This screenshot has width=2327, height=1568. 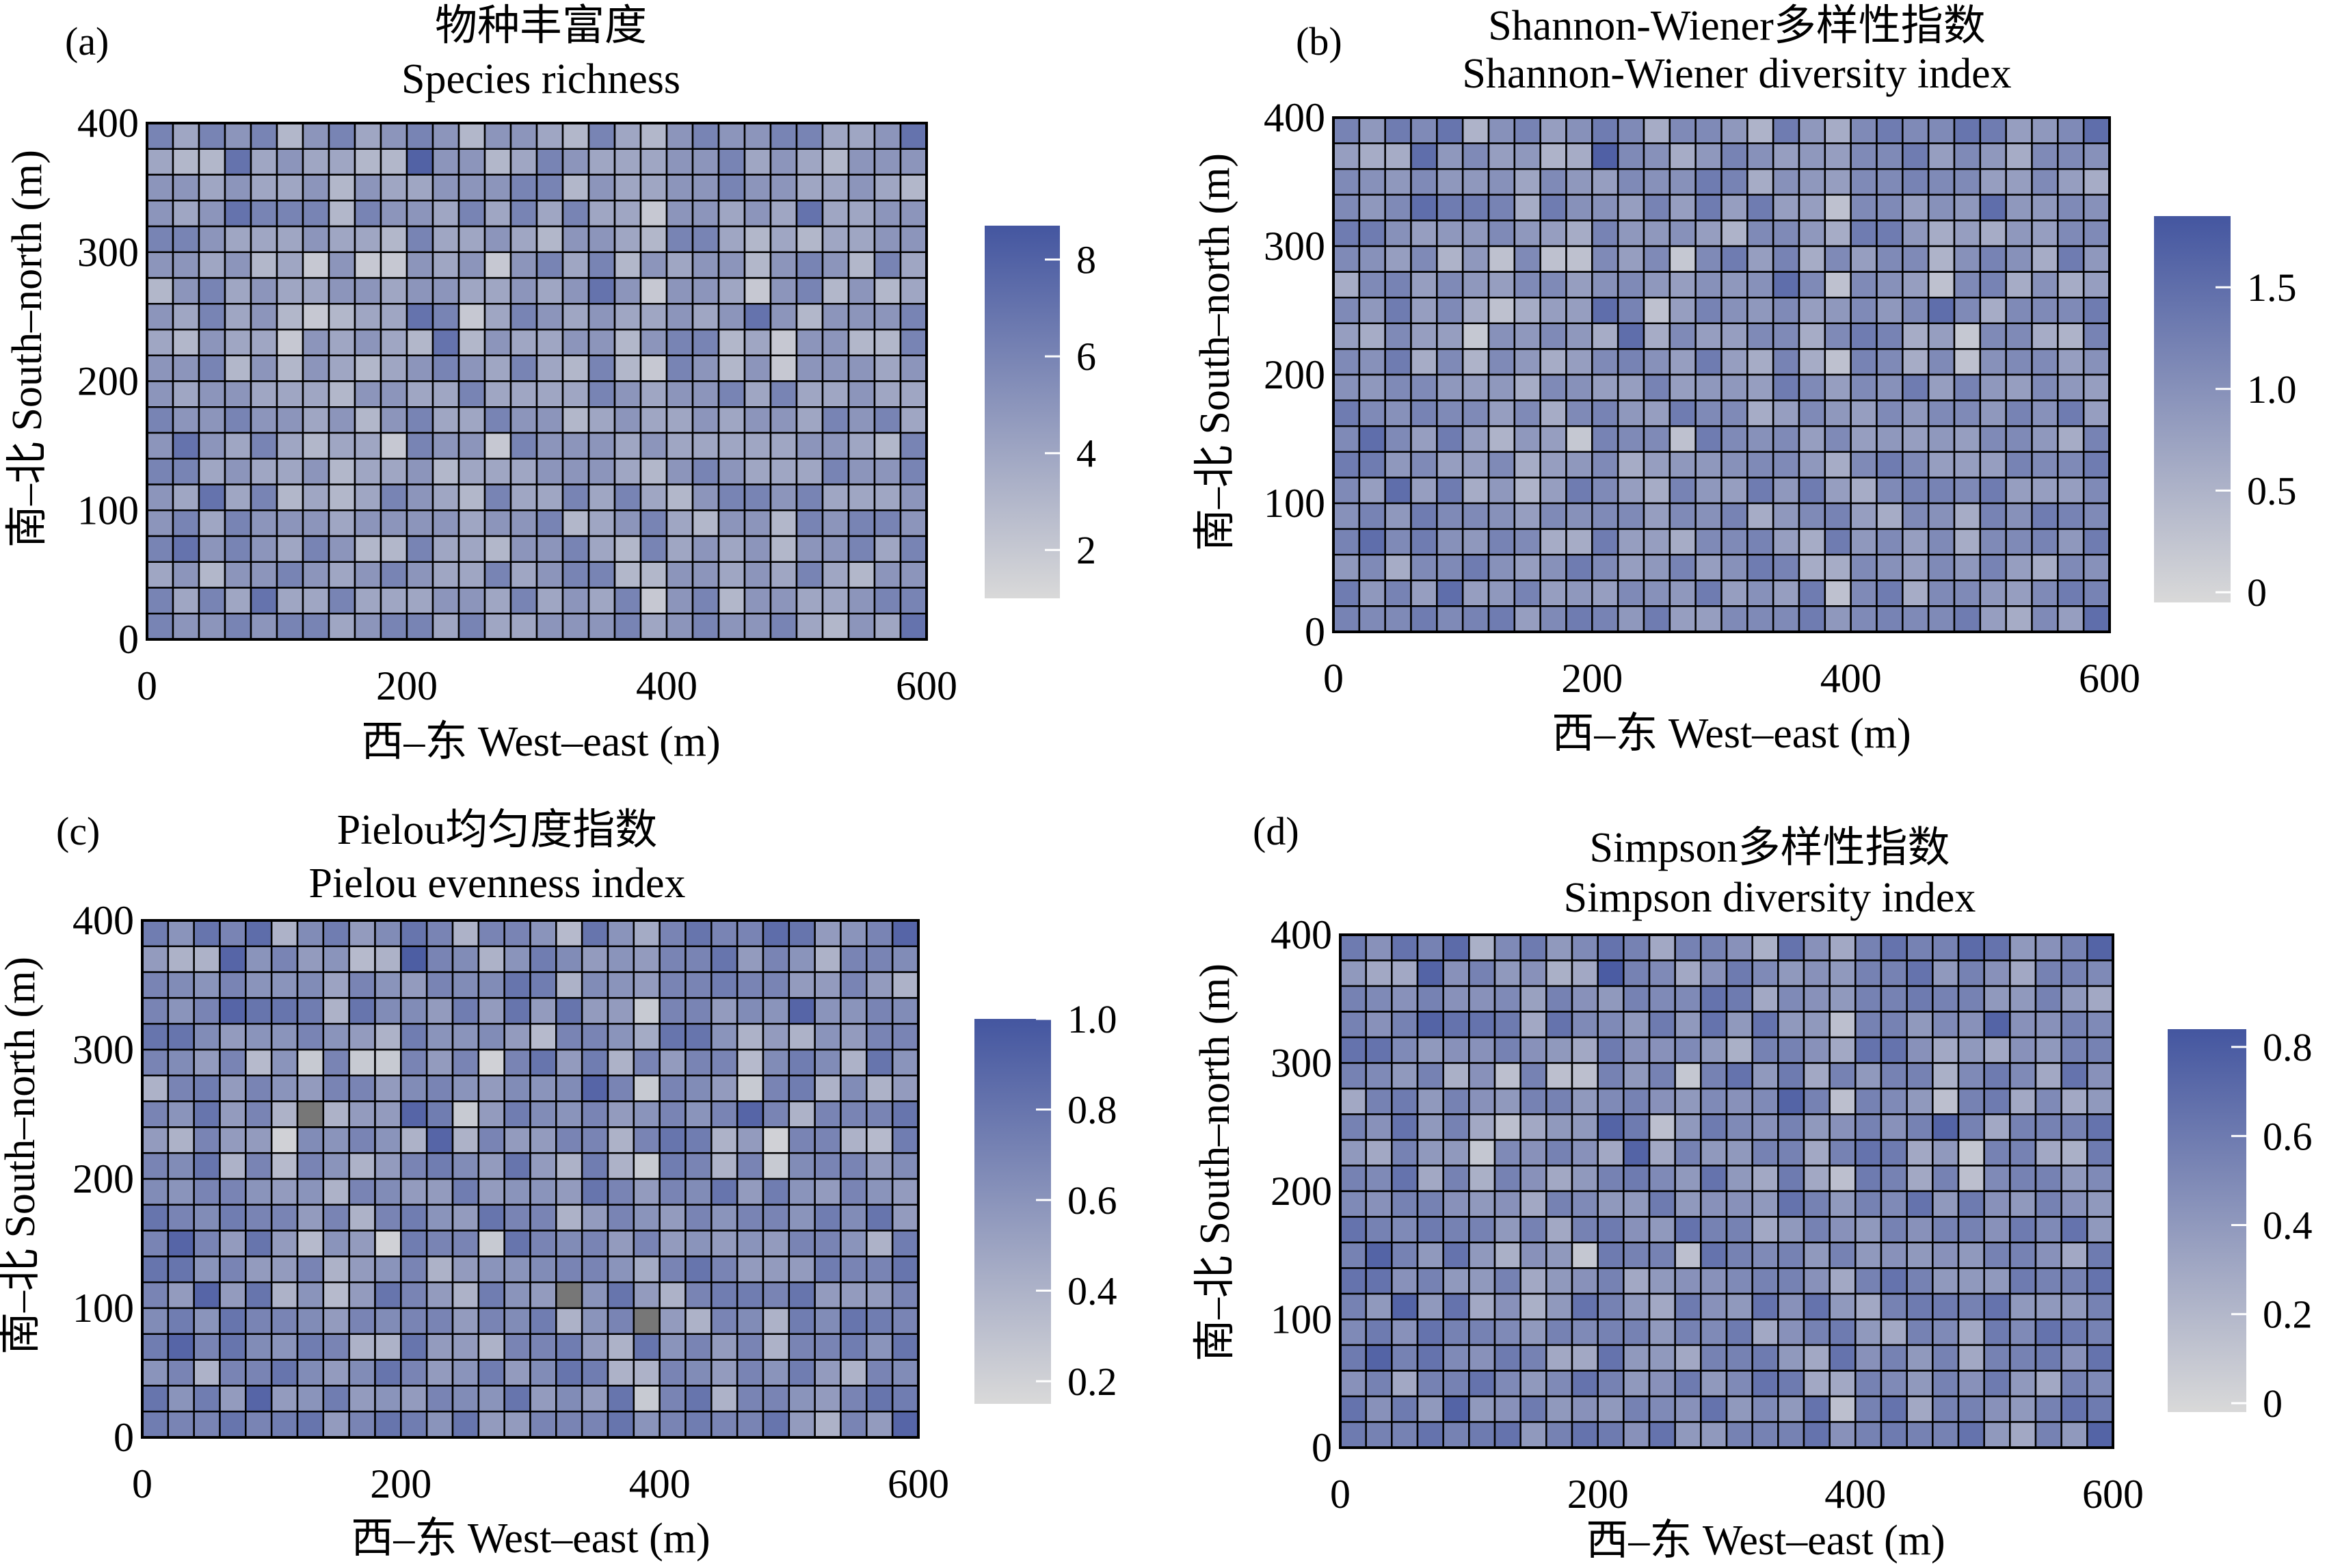 What do you see at coordinates (103, 1308) in the screenshot?
I see `y-tick-label: 100` at bounding box center [103, 1308].